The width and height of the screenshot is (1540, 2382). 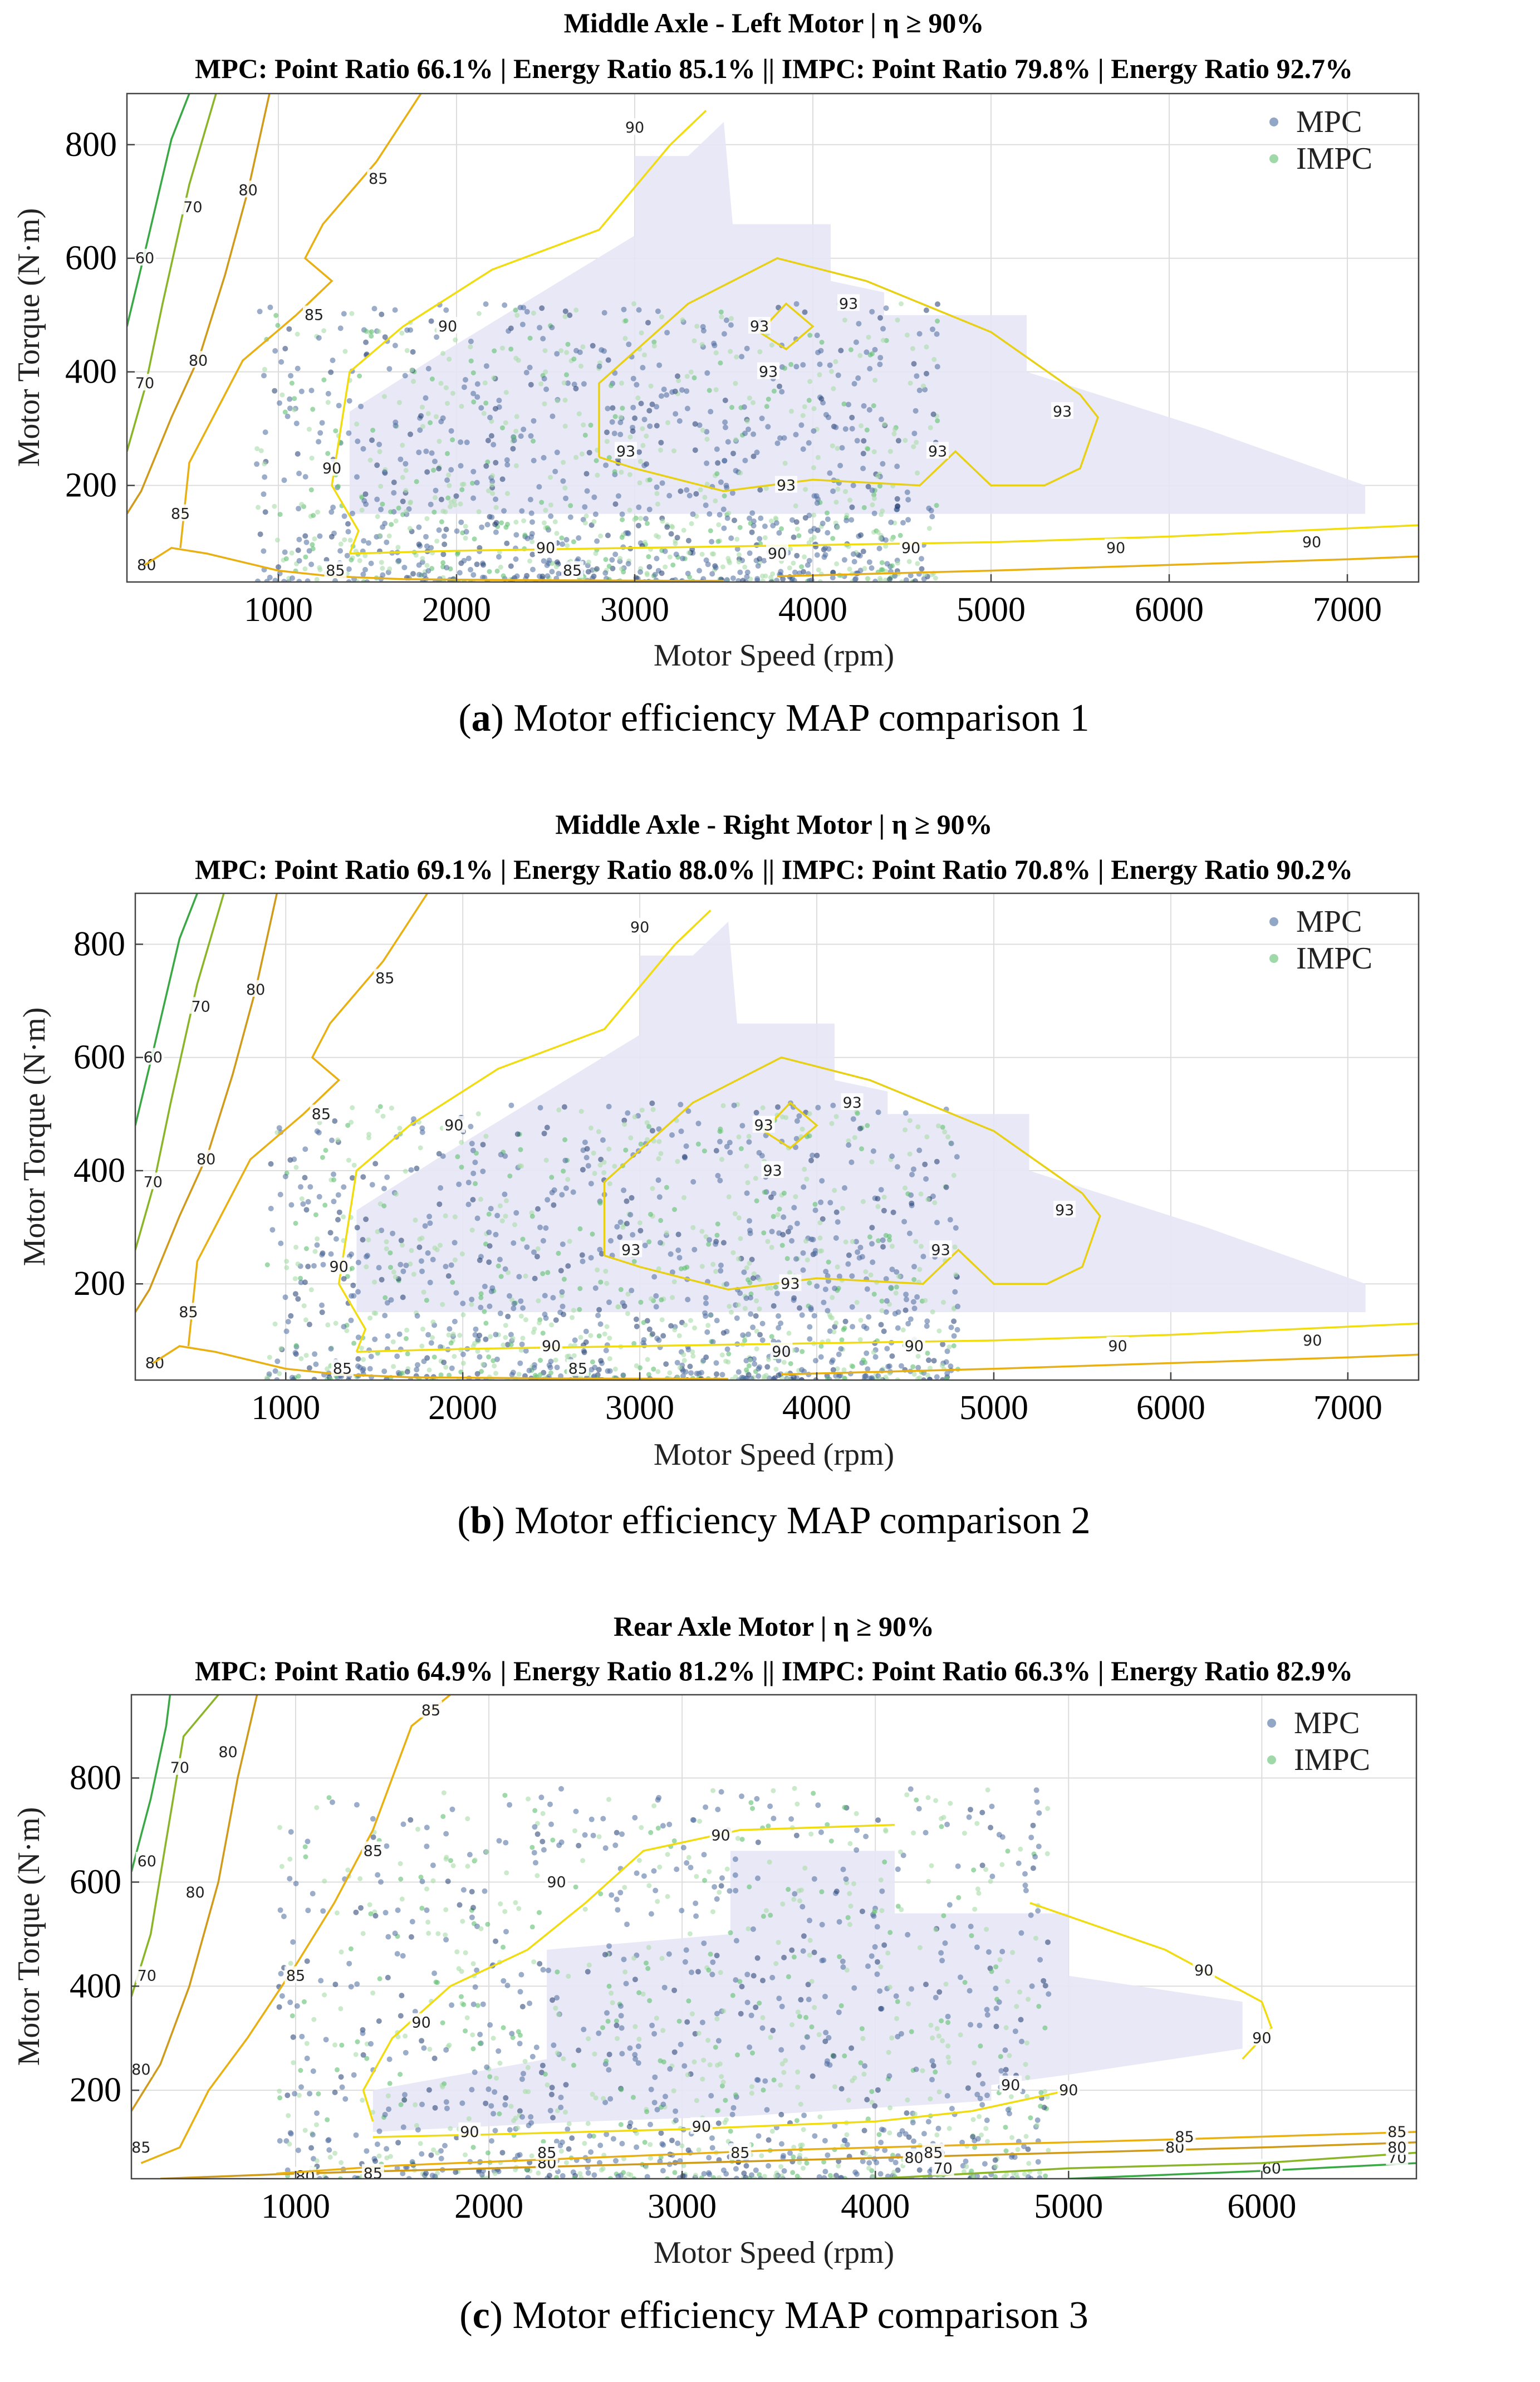 What do you see at coordinates (807, 1991) in the screenshot?
I see `high-efficiency-region` at bounding box center [807, 1991].